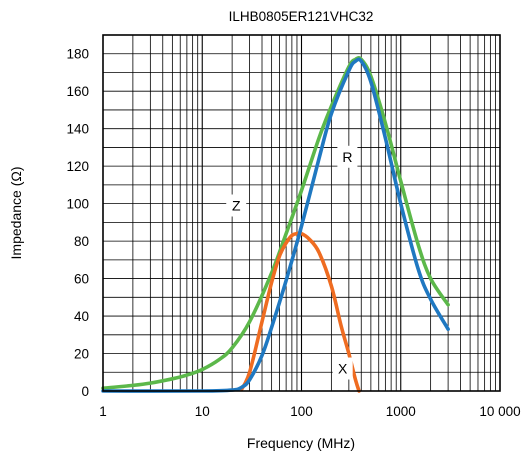 This screenshot has width=530, height=455. I want to click on y-axis-label: Impedance (Ω), so click(16, 213).